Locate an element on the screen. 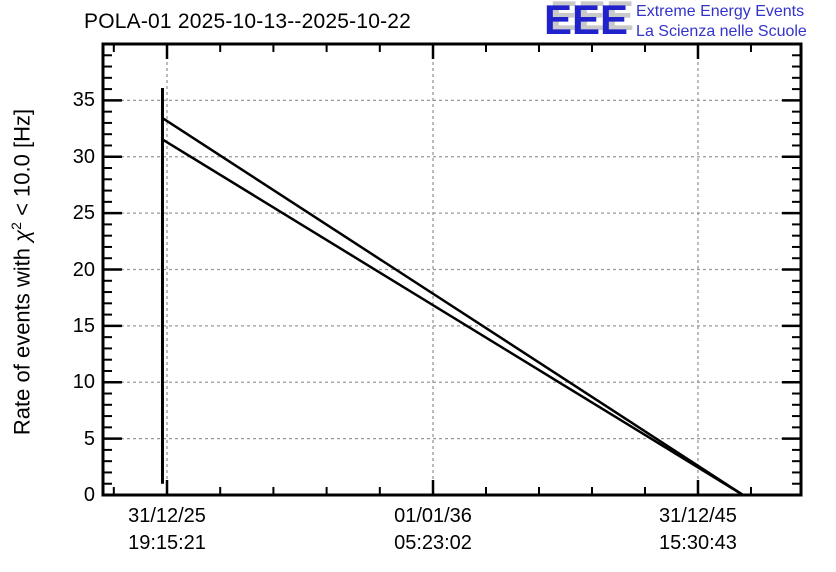 Image resolution: width=836 pixels, height=572 pixels. x-tick-label: 01/01/36 05:23:02 is located at coordinates (433, 530).